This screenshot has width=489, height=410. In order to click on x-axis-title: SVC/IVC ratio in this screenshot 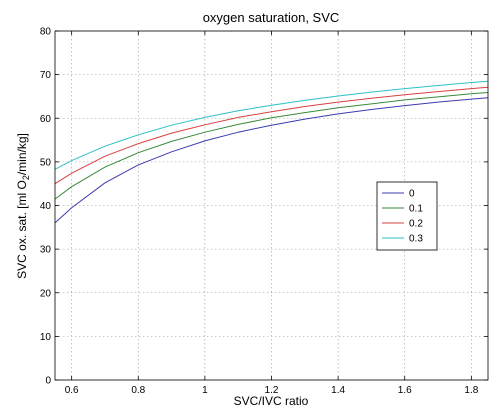, I will do `click(271, 401)`.